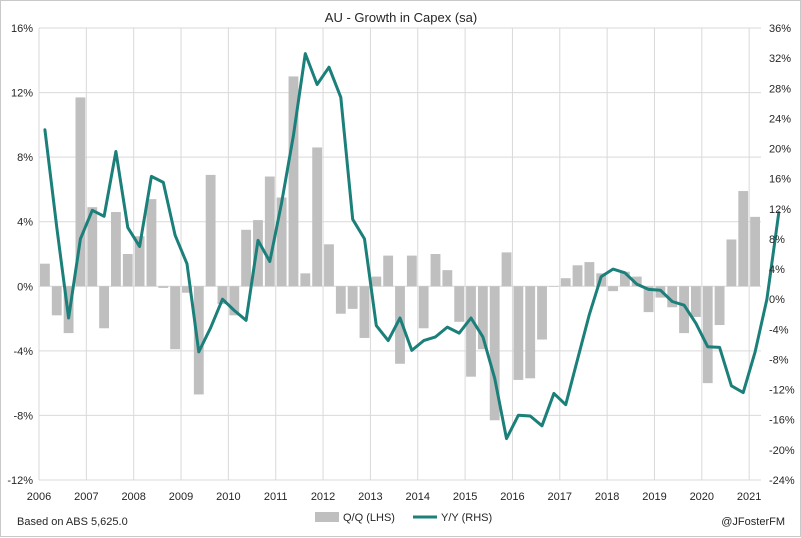 Image resolution: width=801 pixels, height=538 pixels. I want to click on right-tick-label: -24%, so click(782, 481).